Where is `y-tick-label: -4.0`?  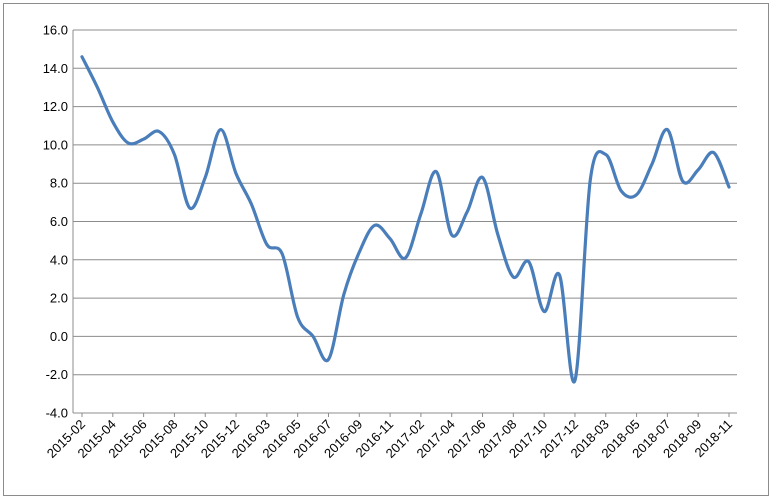
y-tick-label: -4.0 is located at coordinates (57, 413).